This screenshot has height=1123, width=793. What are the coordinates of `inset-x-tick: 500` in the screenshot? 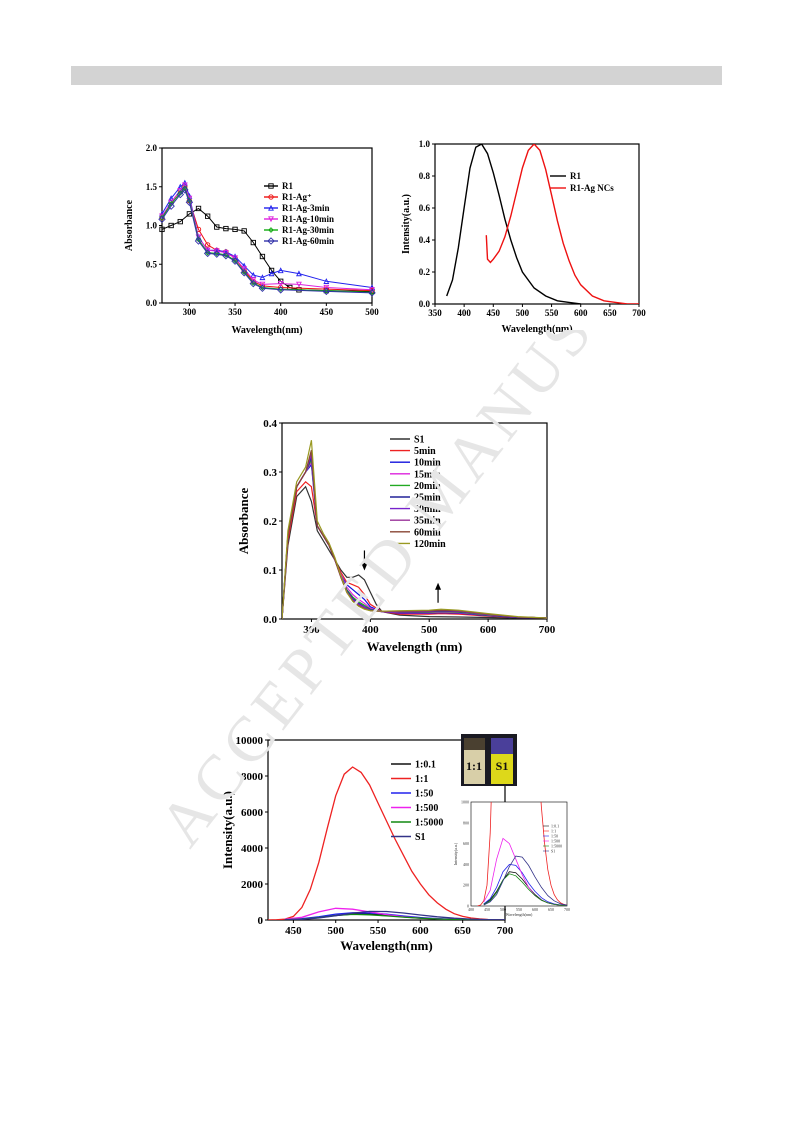 It's located at (503, 909).